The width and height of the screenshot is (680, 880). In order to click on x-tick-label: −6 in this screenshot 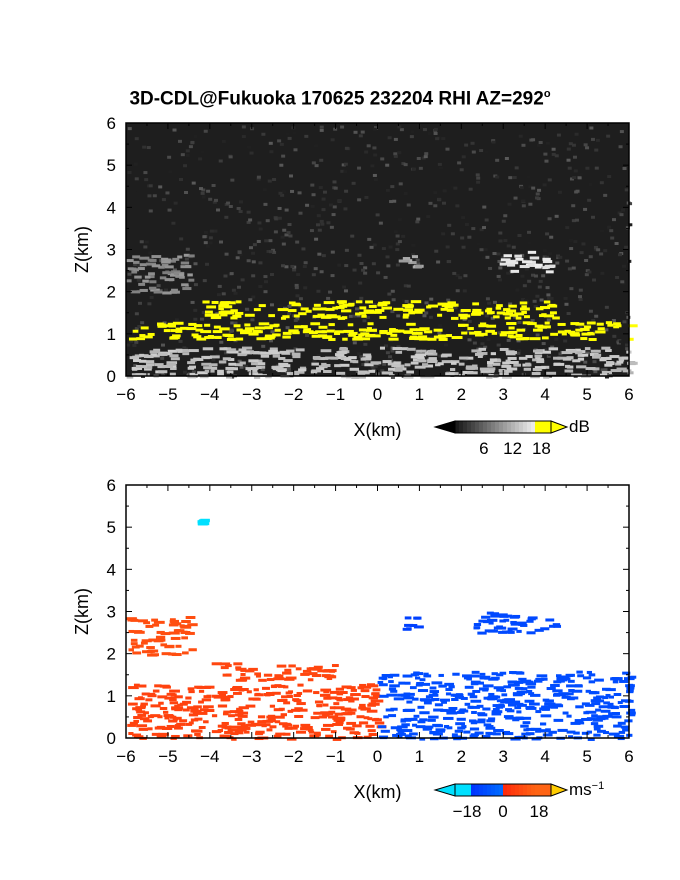, I will do `click(125, 756)`.